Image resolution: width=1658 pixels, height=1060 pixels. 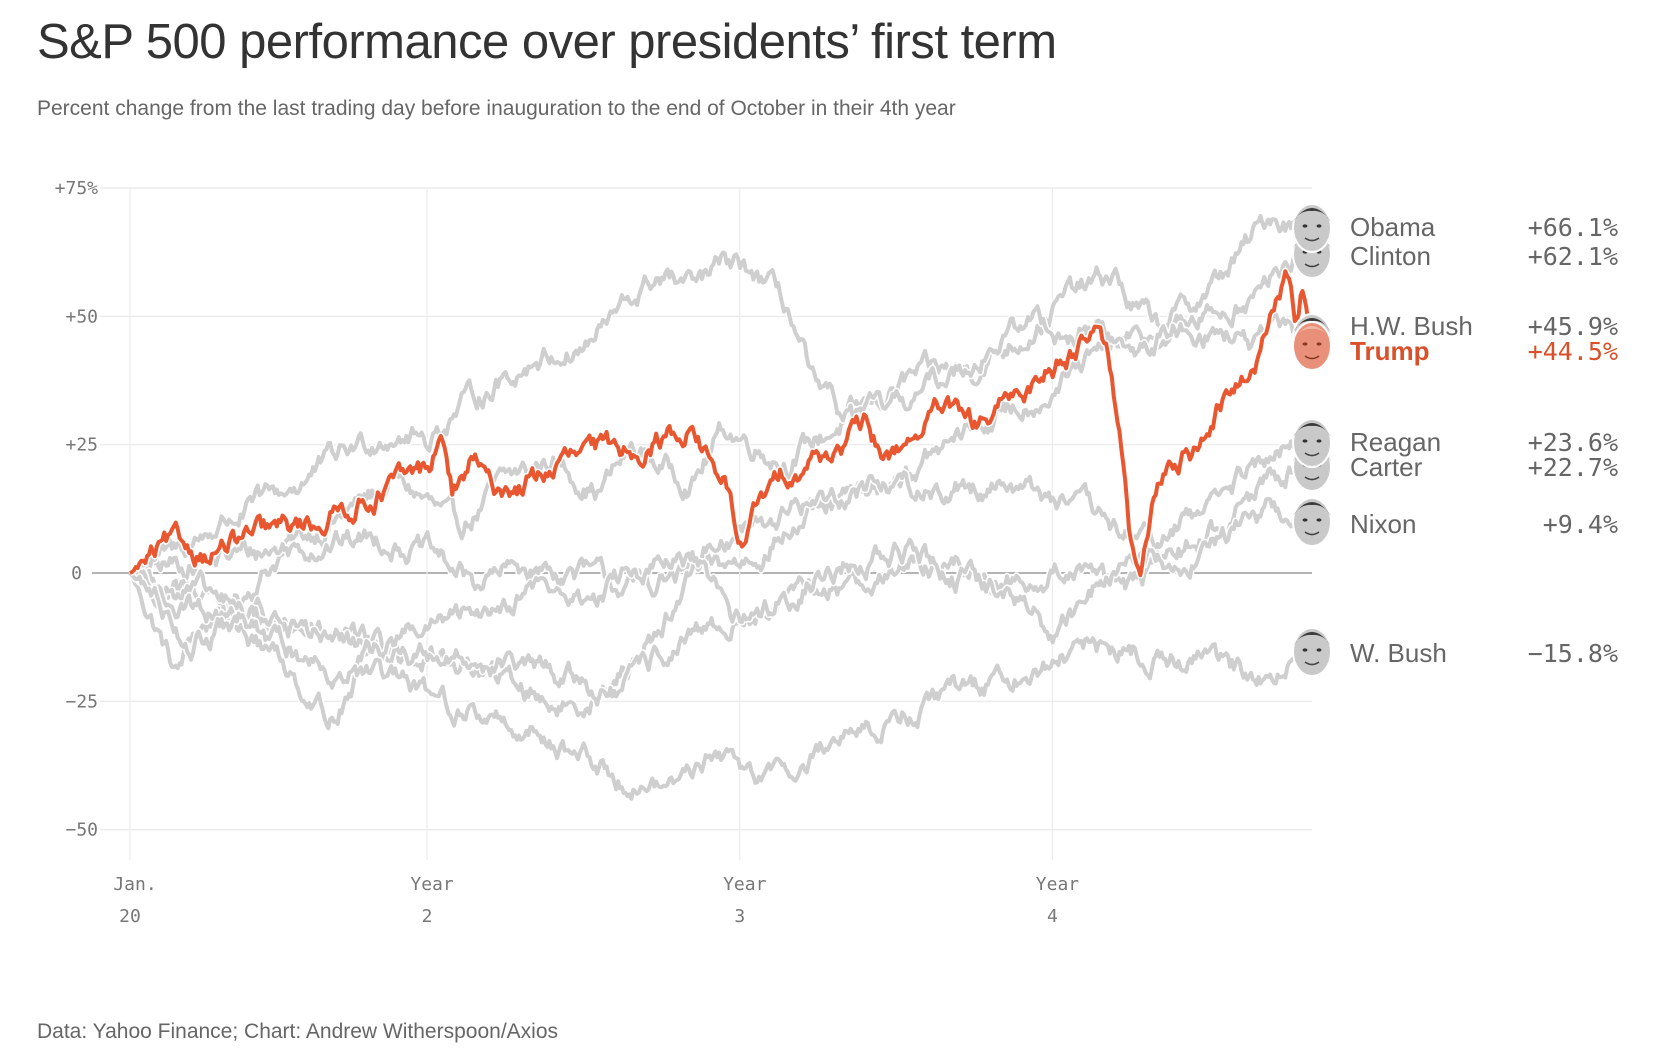 What do you see at coordinates (427, 916) in the screenshot?
I see `x-tick-label: 2` at bounding box center [427, 916].